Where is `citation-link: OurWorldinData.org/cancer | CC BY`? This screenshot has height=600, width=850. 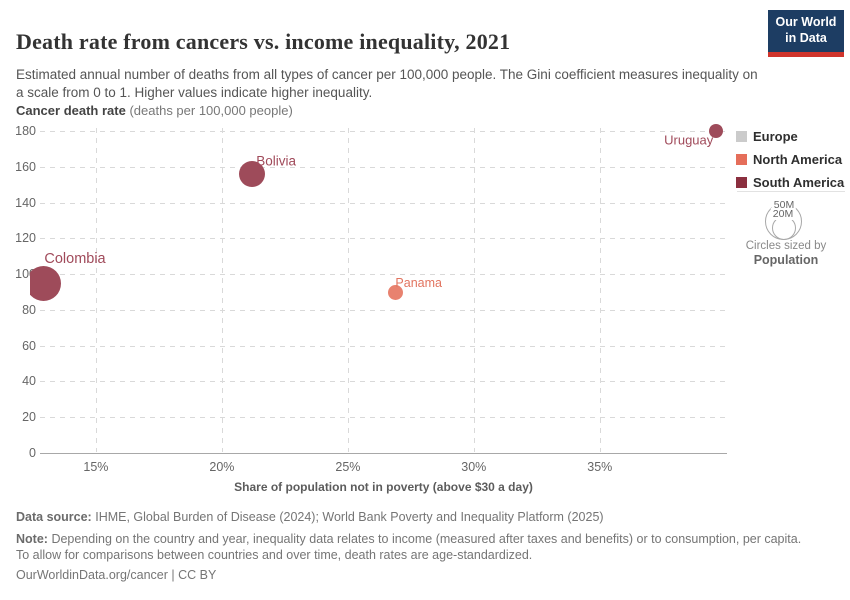
citation-link: OurWorldinData.org/cancer | CC BY is located at coordinates (116, 575).